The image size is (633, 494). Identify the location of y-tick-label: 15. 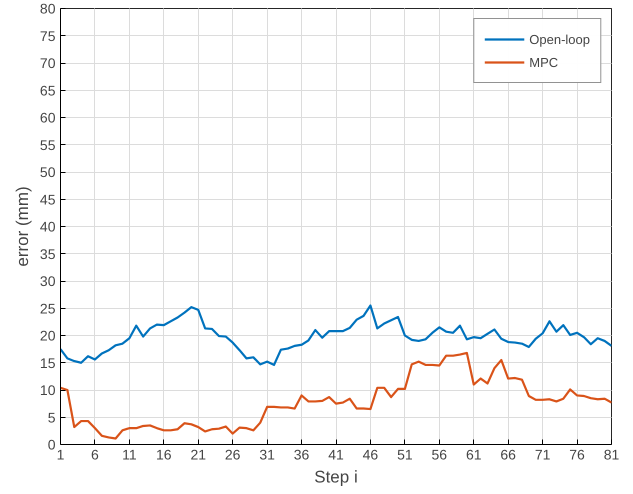
(48, 362).